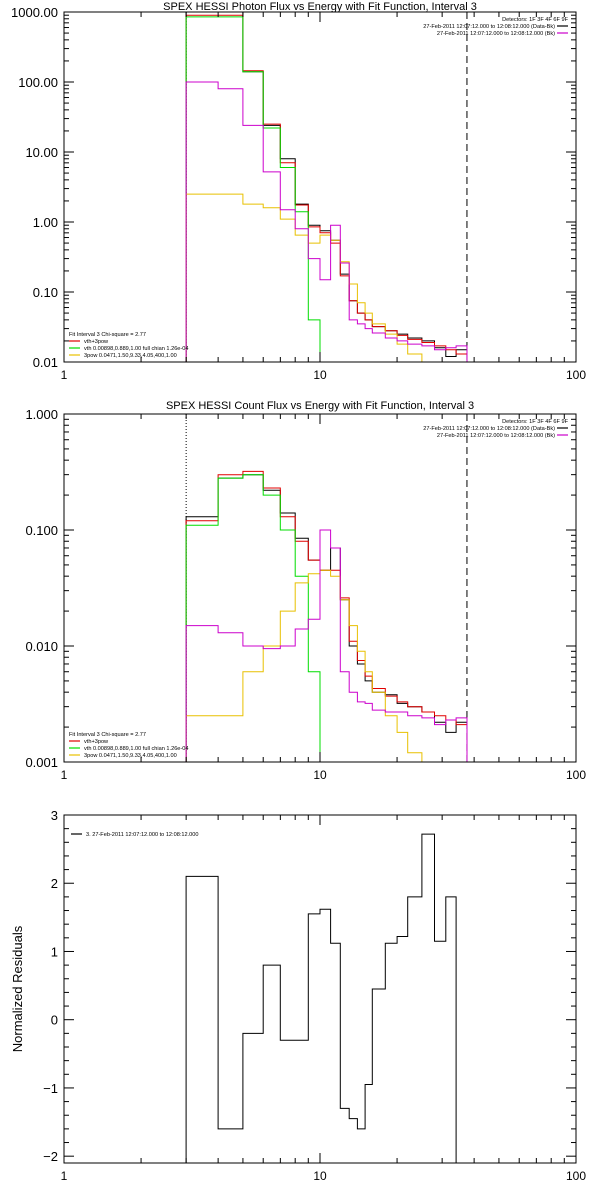 The height and width of the screenshot is (1200, 600). Describe the element at coordinates (34, 12) in the screenshot. I see `y-tick-label: 1000.00` at that location.